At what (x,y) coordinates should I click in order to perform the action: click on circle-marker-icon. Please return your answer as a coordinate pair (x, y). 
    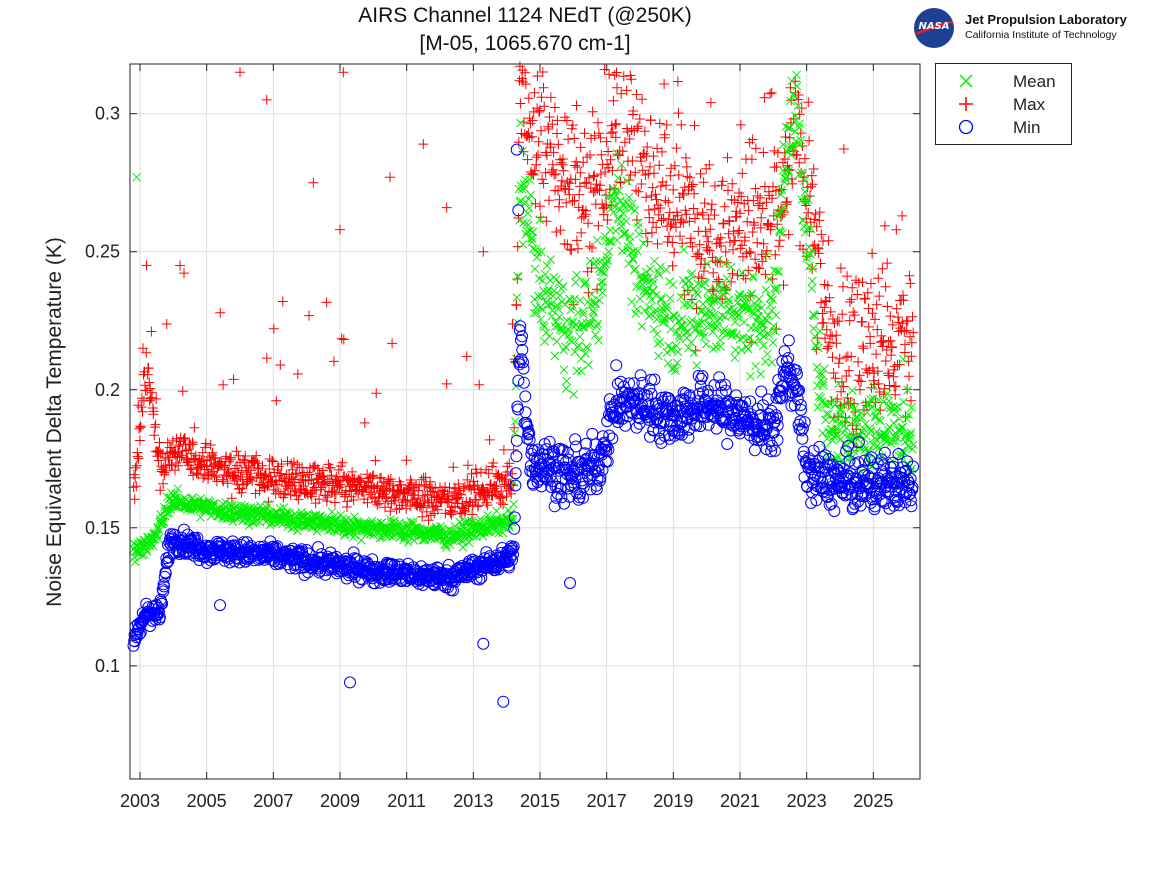
    Looking at the image, I should click on (966, 127).